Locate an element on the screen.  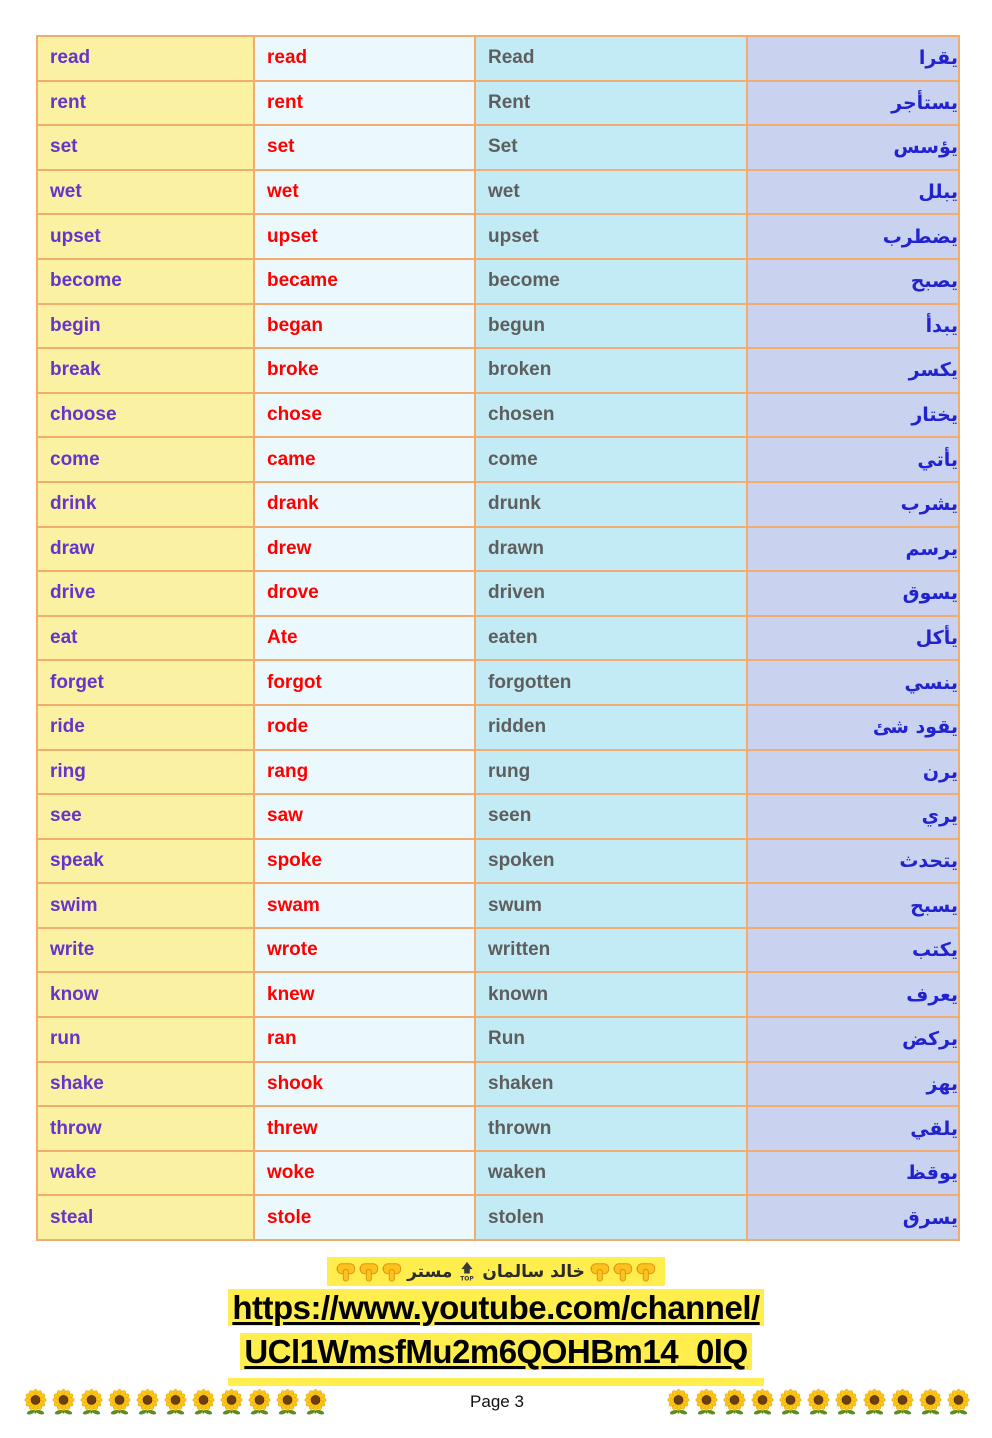
caption-mister-text: مستر is located at coordinates (430, 1271).